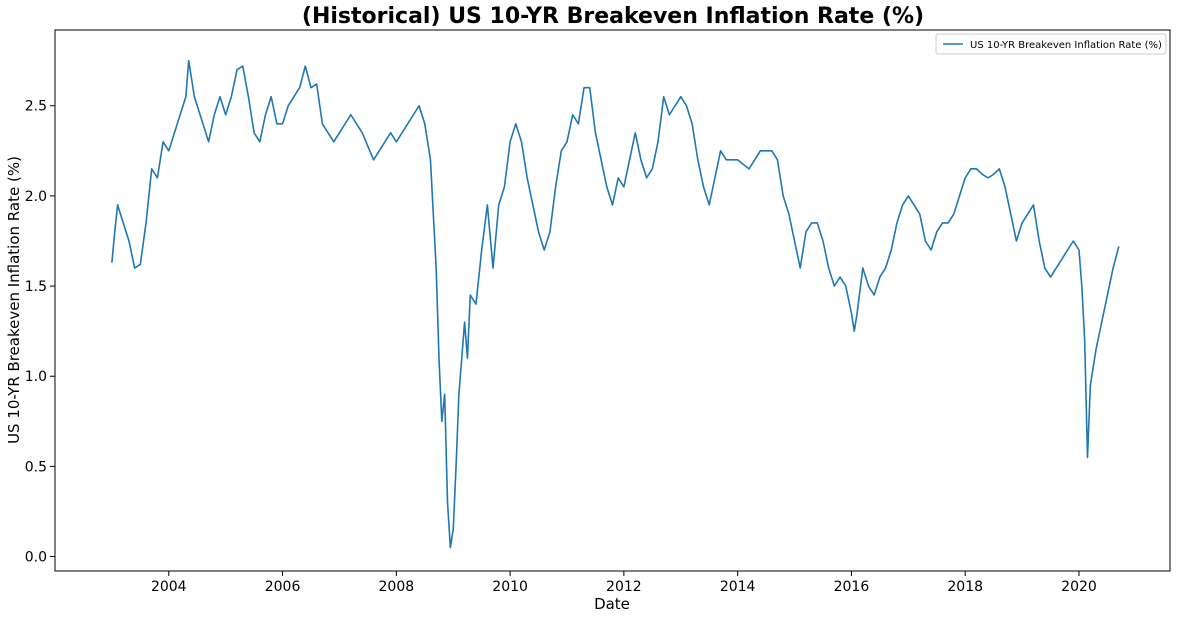  I want to click on legend-box, so click(1051, 44).